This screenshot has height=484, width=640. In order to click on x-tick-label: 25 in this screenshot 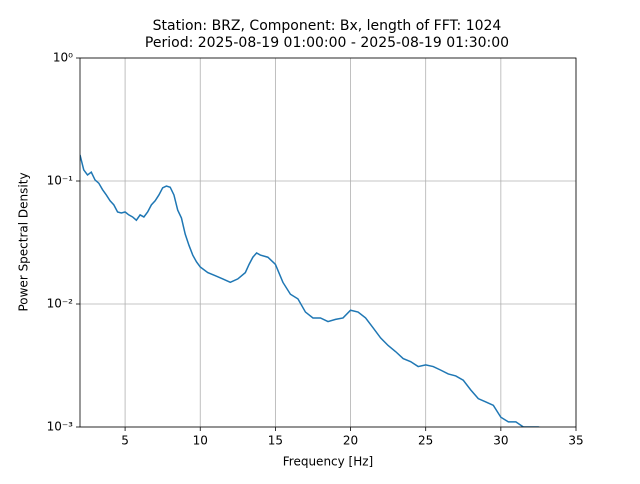, I will do `click(425, 441)`.